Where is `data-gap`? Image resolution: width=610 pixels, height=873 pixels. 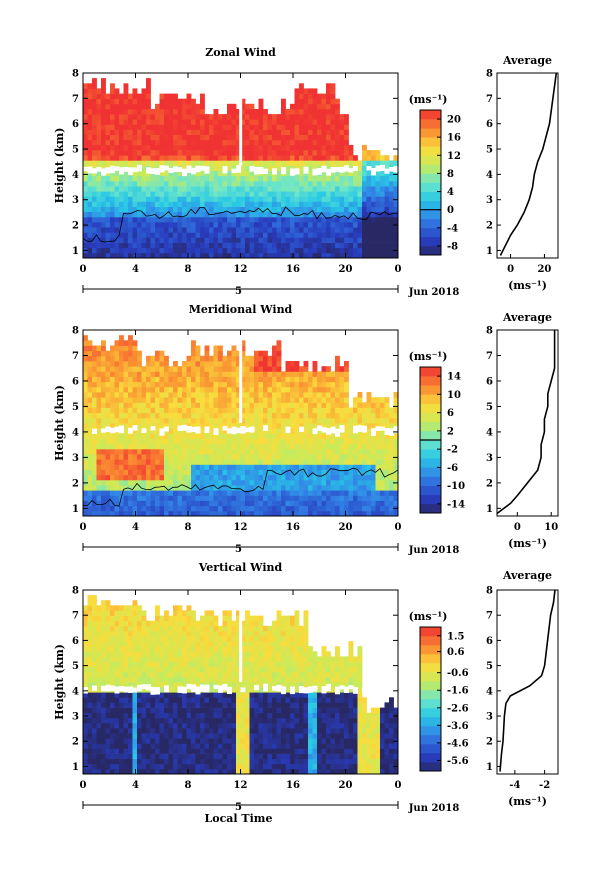 data-gap is located at coordinates (238, 430).